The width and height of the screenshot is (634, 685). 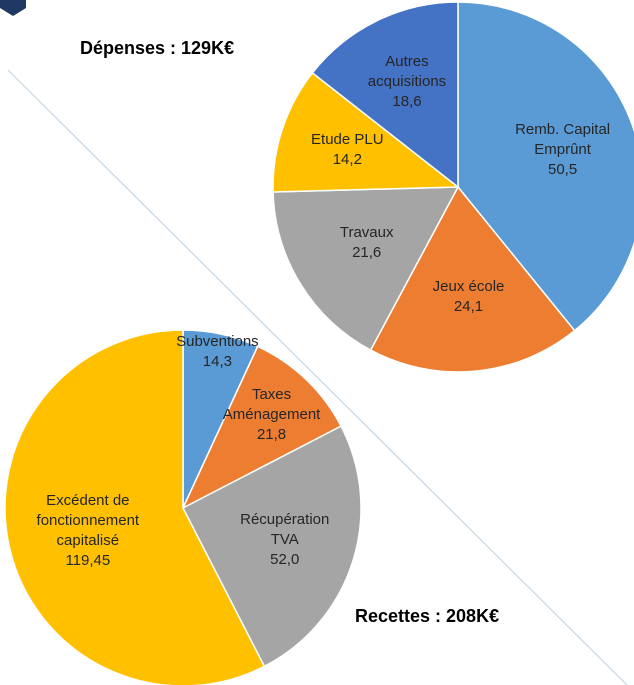 I want to click on value-label: 18,6, so click(x=407, y=102).